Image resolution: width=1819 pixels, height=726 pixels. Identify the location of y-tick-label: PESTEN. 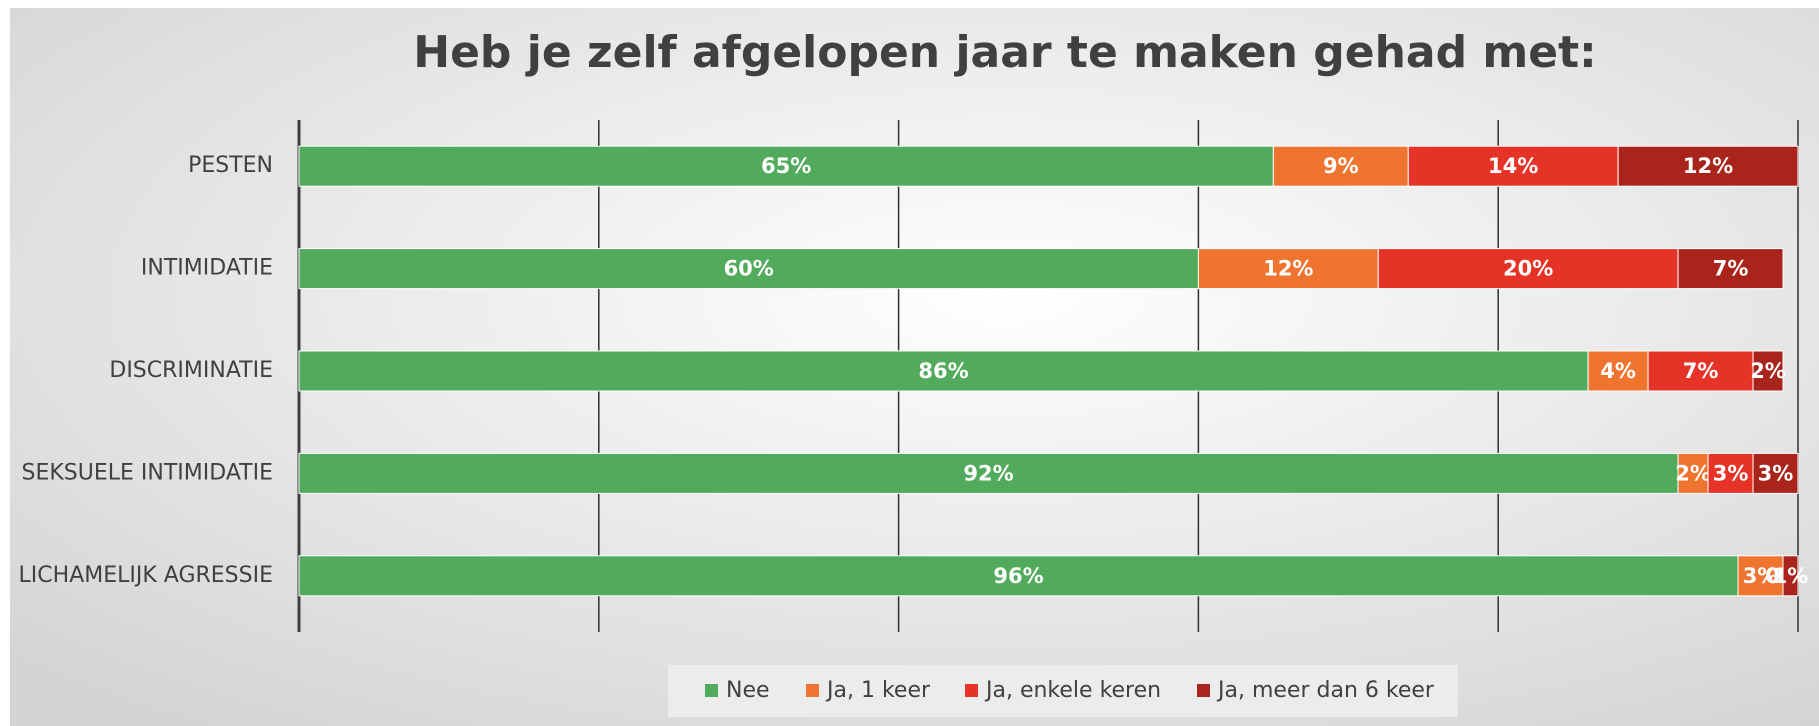
(230, 165).